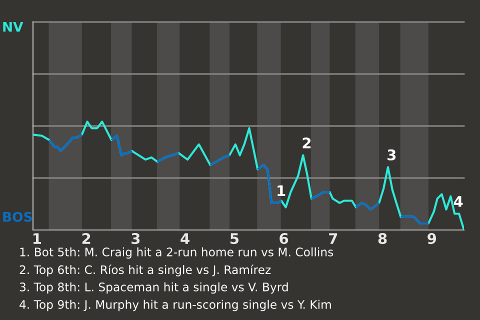 This screenshot has height=320, width=480. Describe the element at coordinates (17, 217) in the screenshot. I see `text: BOS` at that location.